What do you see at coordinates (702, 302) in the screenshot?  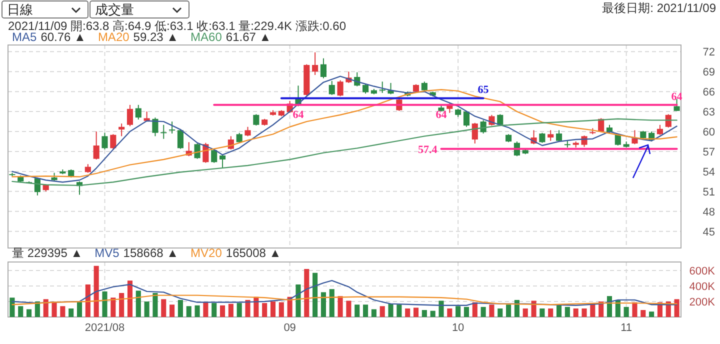 I see `y-tick-label: 200K` at bounding box center [702, 302].